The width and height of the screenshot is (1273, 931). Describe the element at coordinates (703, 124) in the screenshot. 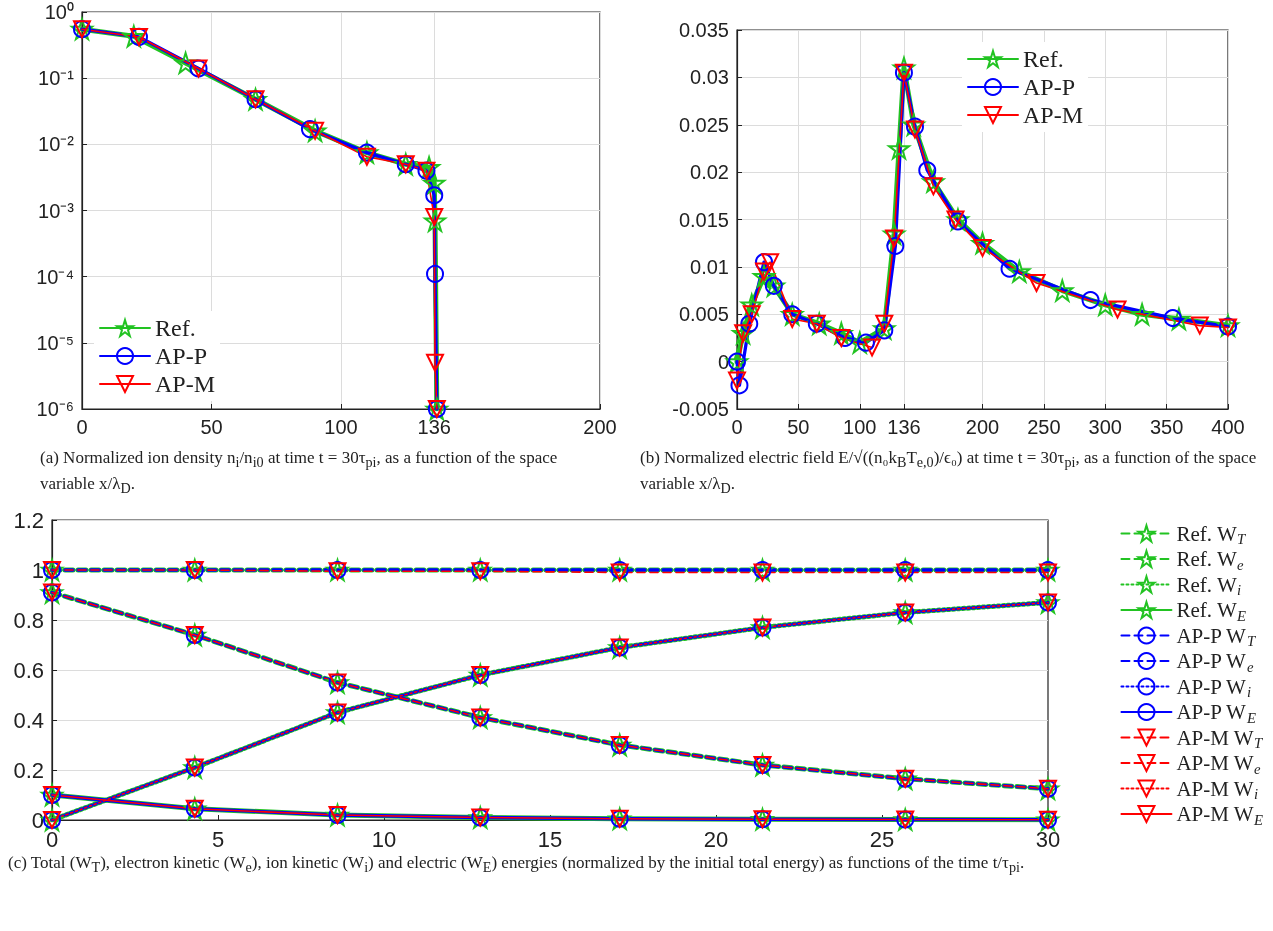

I see `y-tick-label: 0.025` at that location.